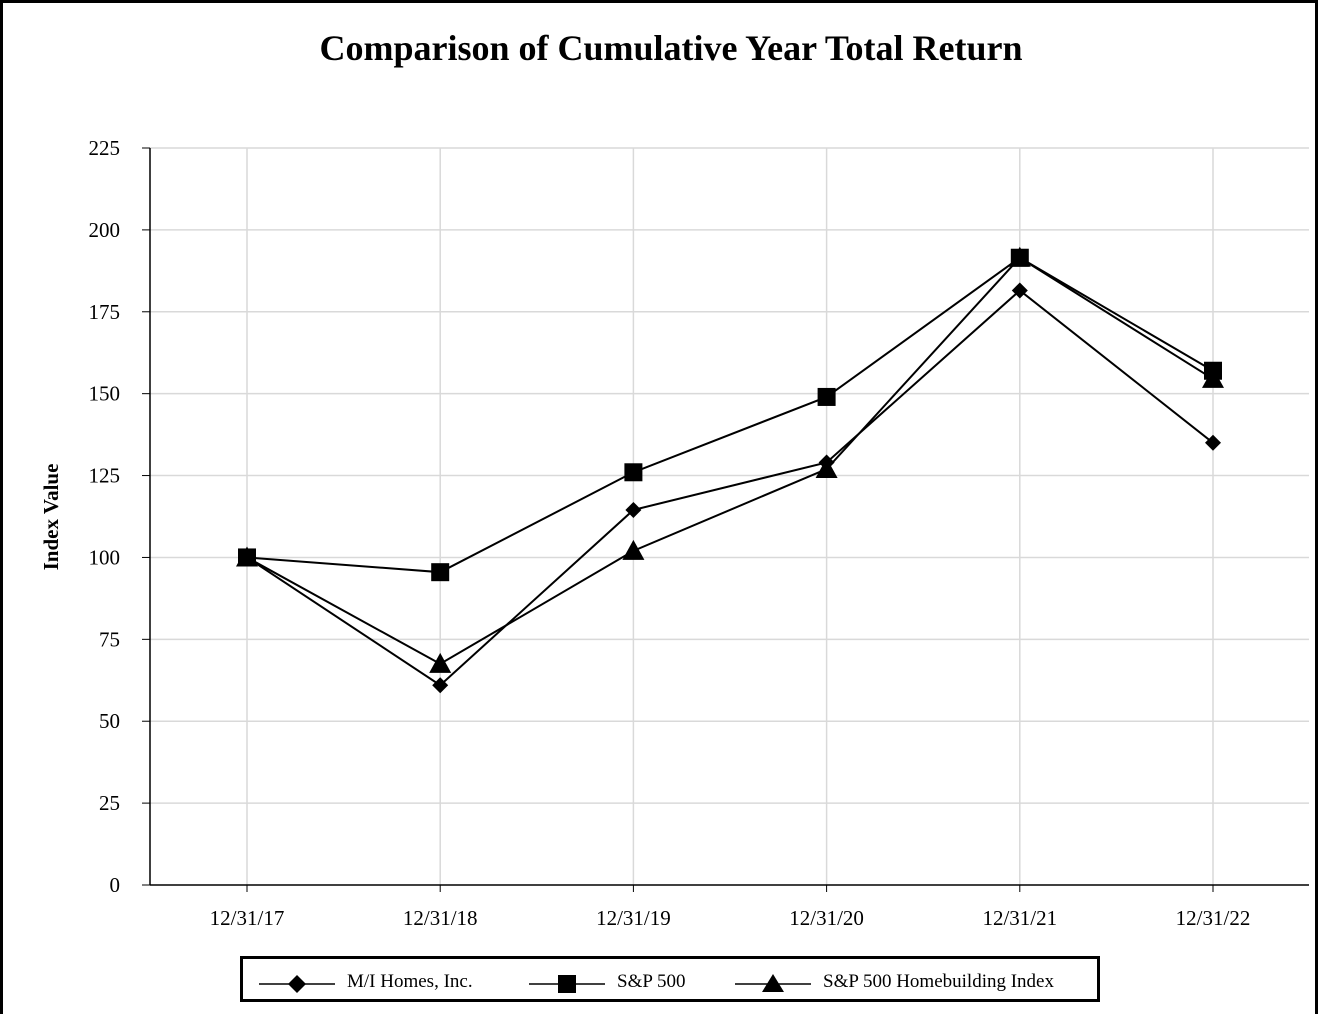  What do you see at coordinates (115, 885) in the screenshot?
I see `y-tick-label: 0` at bounding box center [115, 885].